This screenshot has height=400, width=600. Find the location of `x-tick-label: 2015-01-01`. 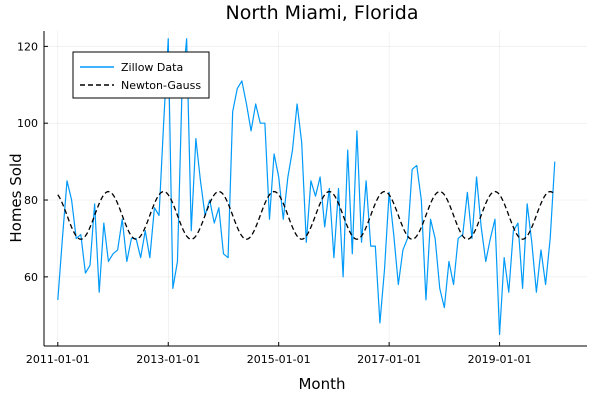

x-tick-label: 2015-01-01 is located at coordinates (279, 359).